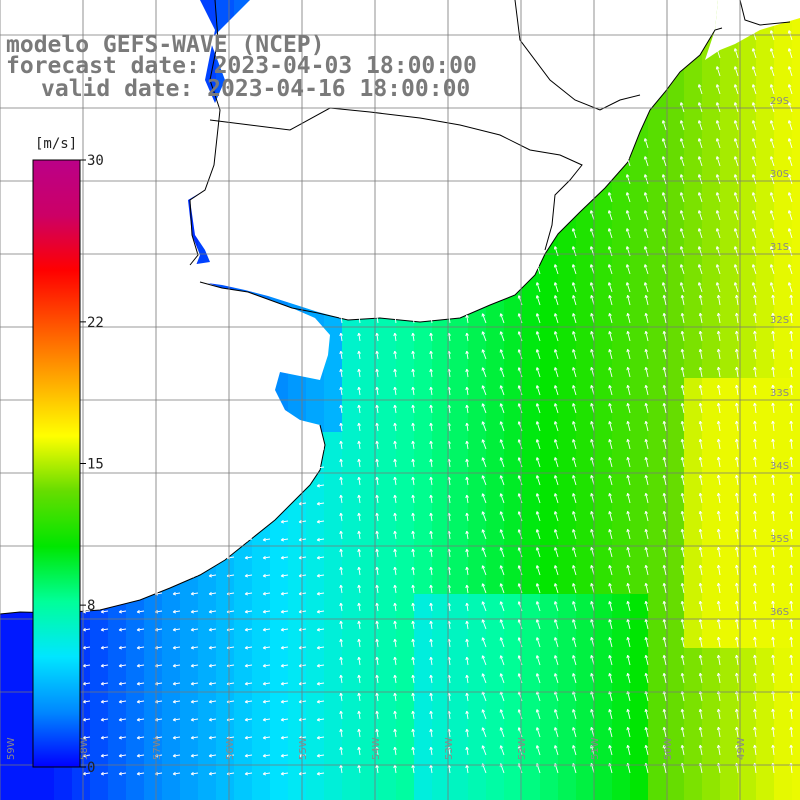  Describe the element at coordinates (779, 539) in the screenshot. I see `lat-label: 35S` at that location.